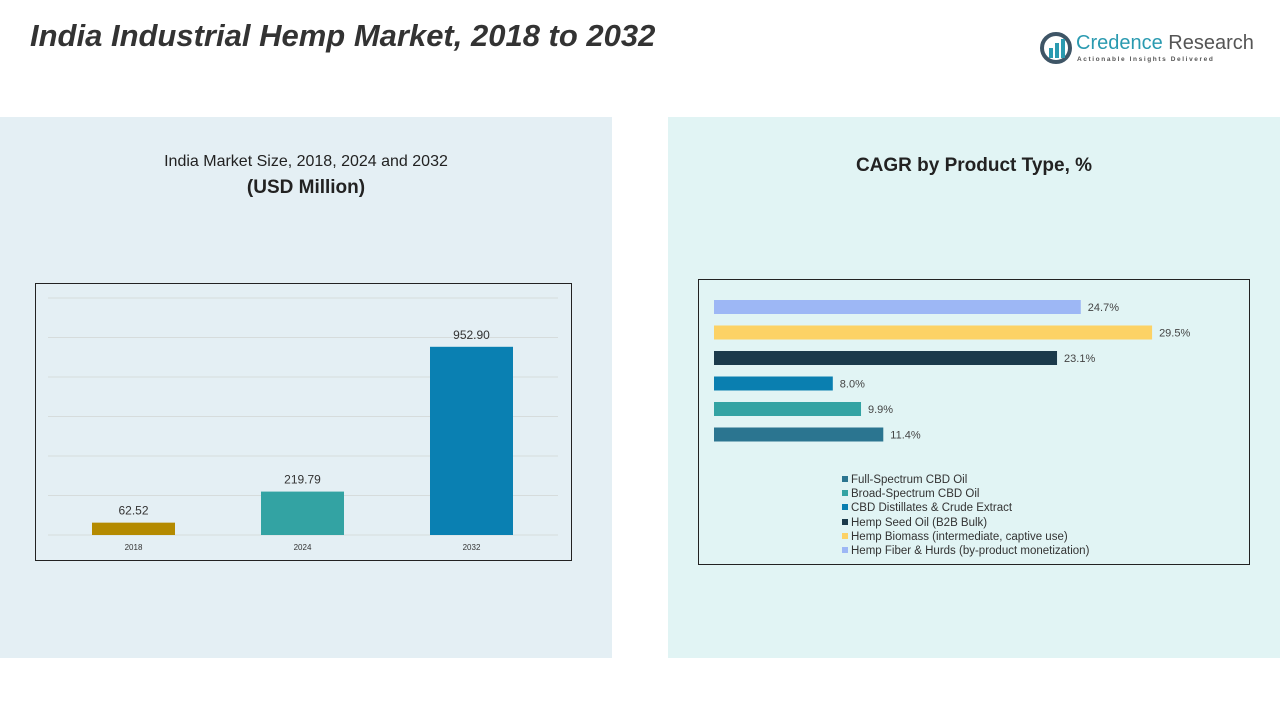 The width and height of the screenshot is (1280, 720). Describe the element at coordinates (905, 436) in the screenshot. I see `bar-value-label: 11.4%` at that location.